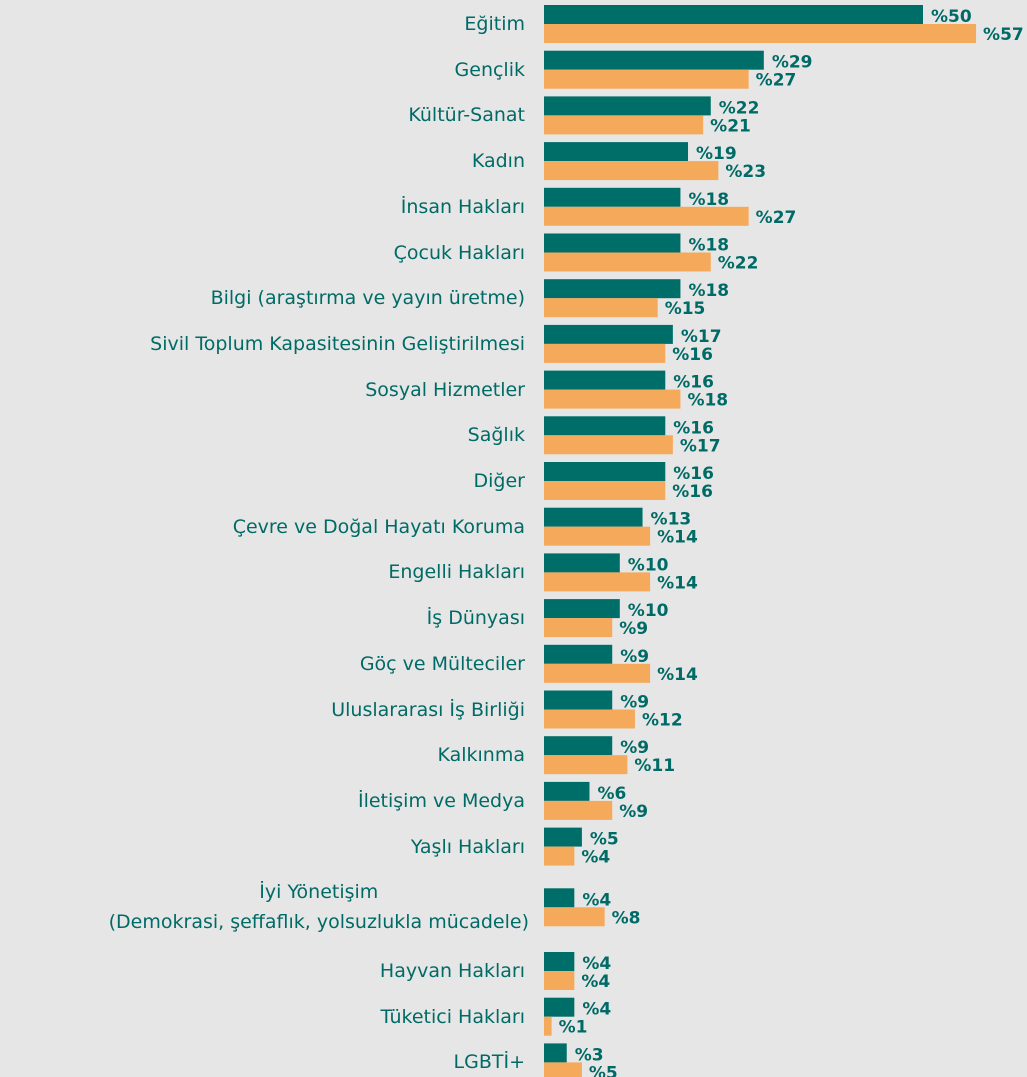 The image size is (1027, 1077). Describe the element at coordinates (445, 389) in the screenshot. I see `category-label: Sosyal Hizmetler` at that location.